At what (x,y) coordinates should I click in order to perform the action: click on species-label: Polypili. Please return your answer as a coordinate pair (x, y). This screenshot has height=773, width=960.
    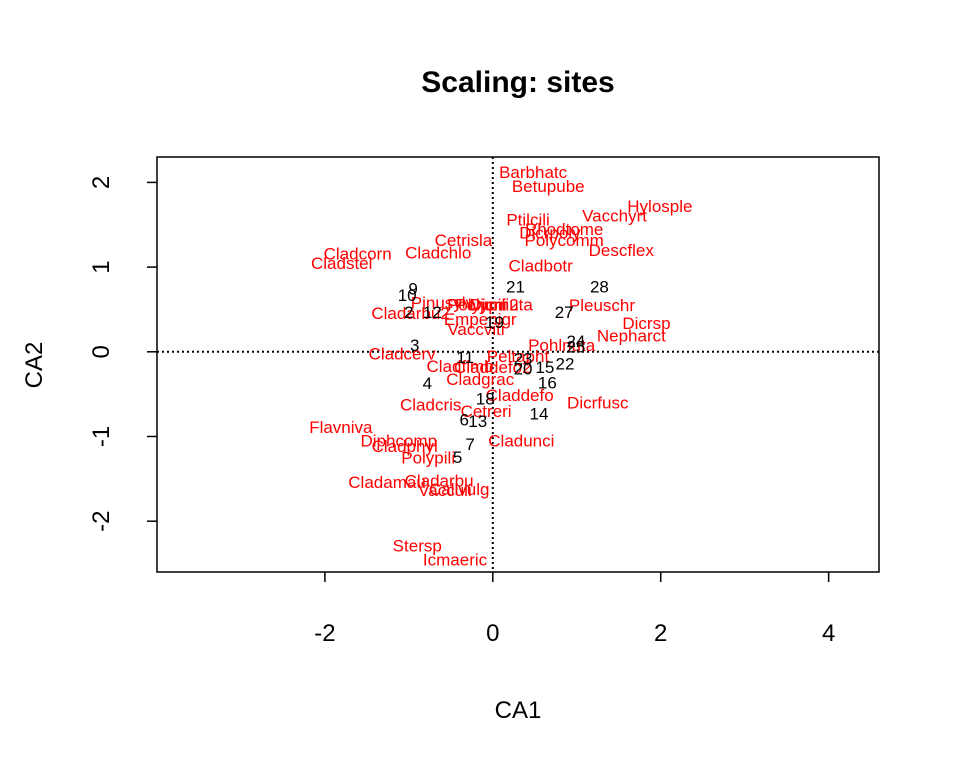
    Looking at the image, I should click on (428, 458).